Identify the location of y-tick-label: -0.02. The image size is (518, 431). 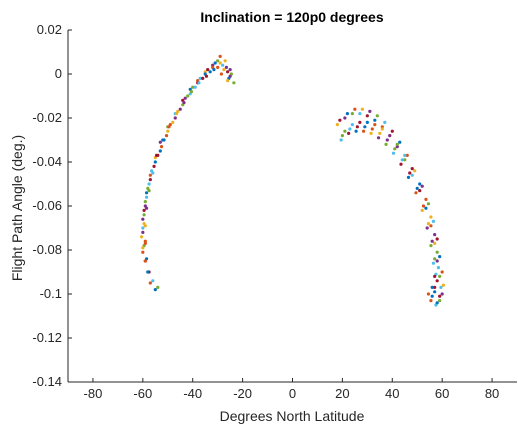
(47, 117).